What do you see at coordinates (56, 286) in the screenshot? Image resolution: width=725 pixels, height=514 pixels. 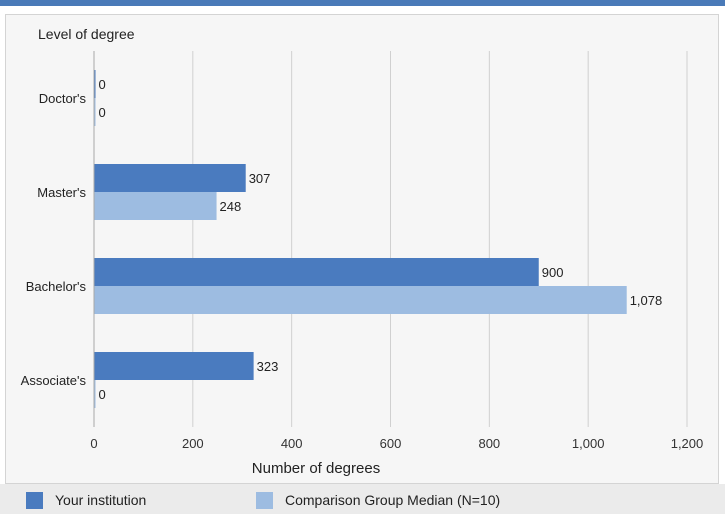 I see `category-label: Bachelor's` at bounding box center [56, 286].